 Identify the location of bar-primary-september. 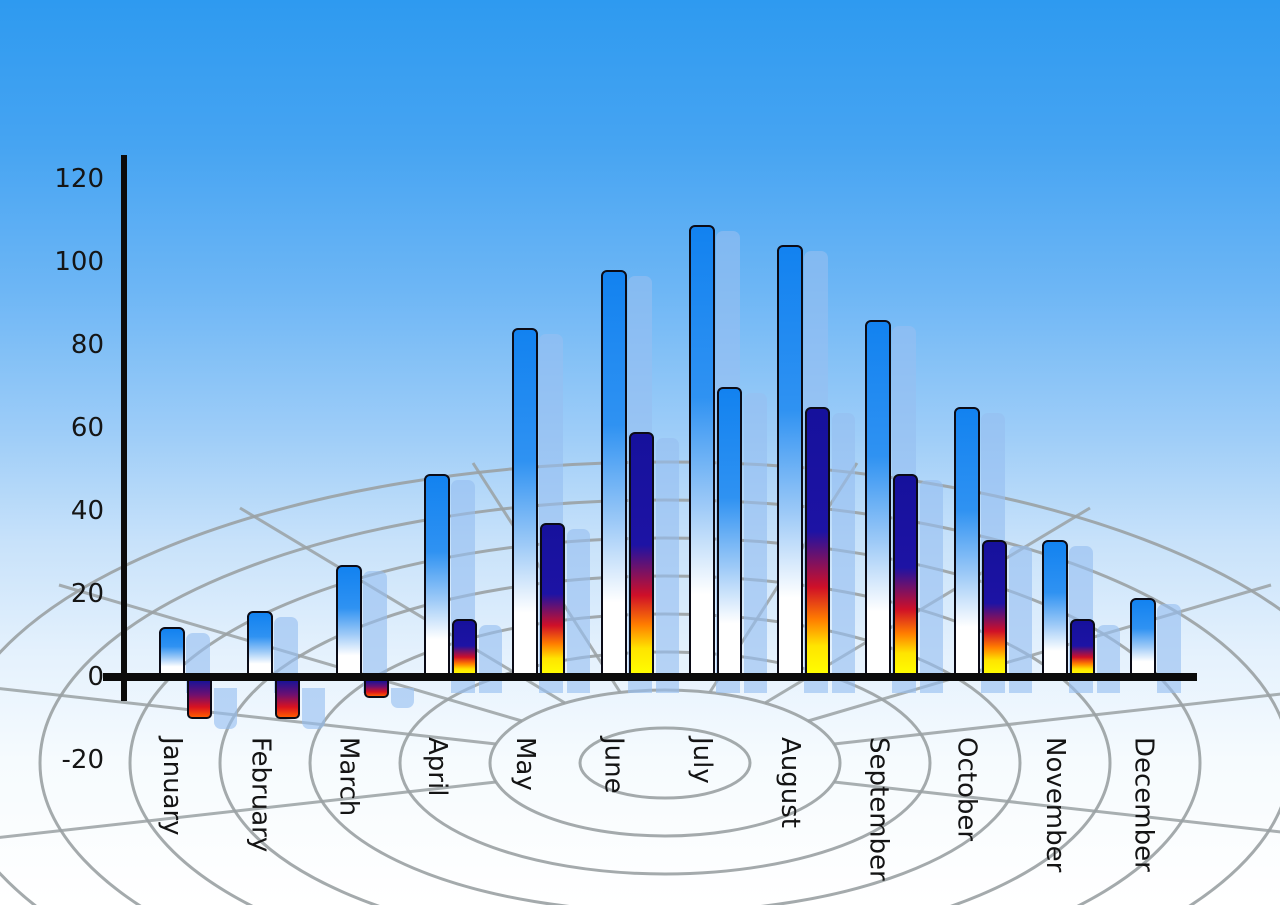
(878, 498).